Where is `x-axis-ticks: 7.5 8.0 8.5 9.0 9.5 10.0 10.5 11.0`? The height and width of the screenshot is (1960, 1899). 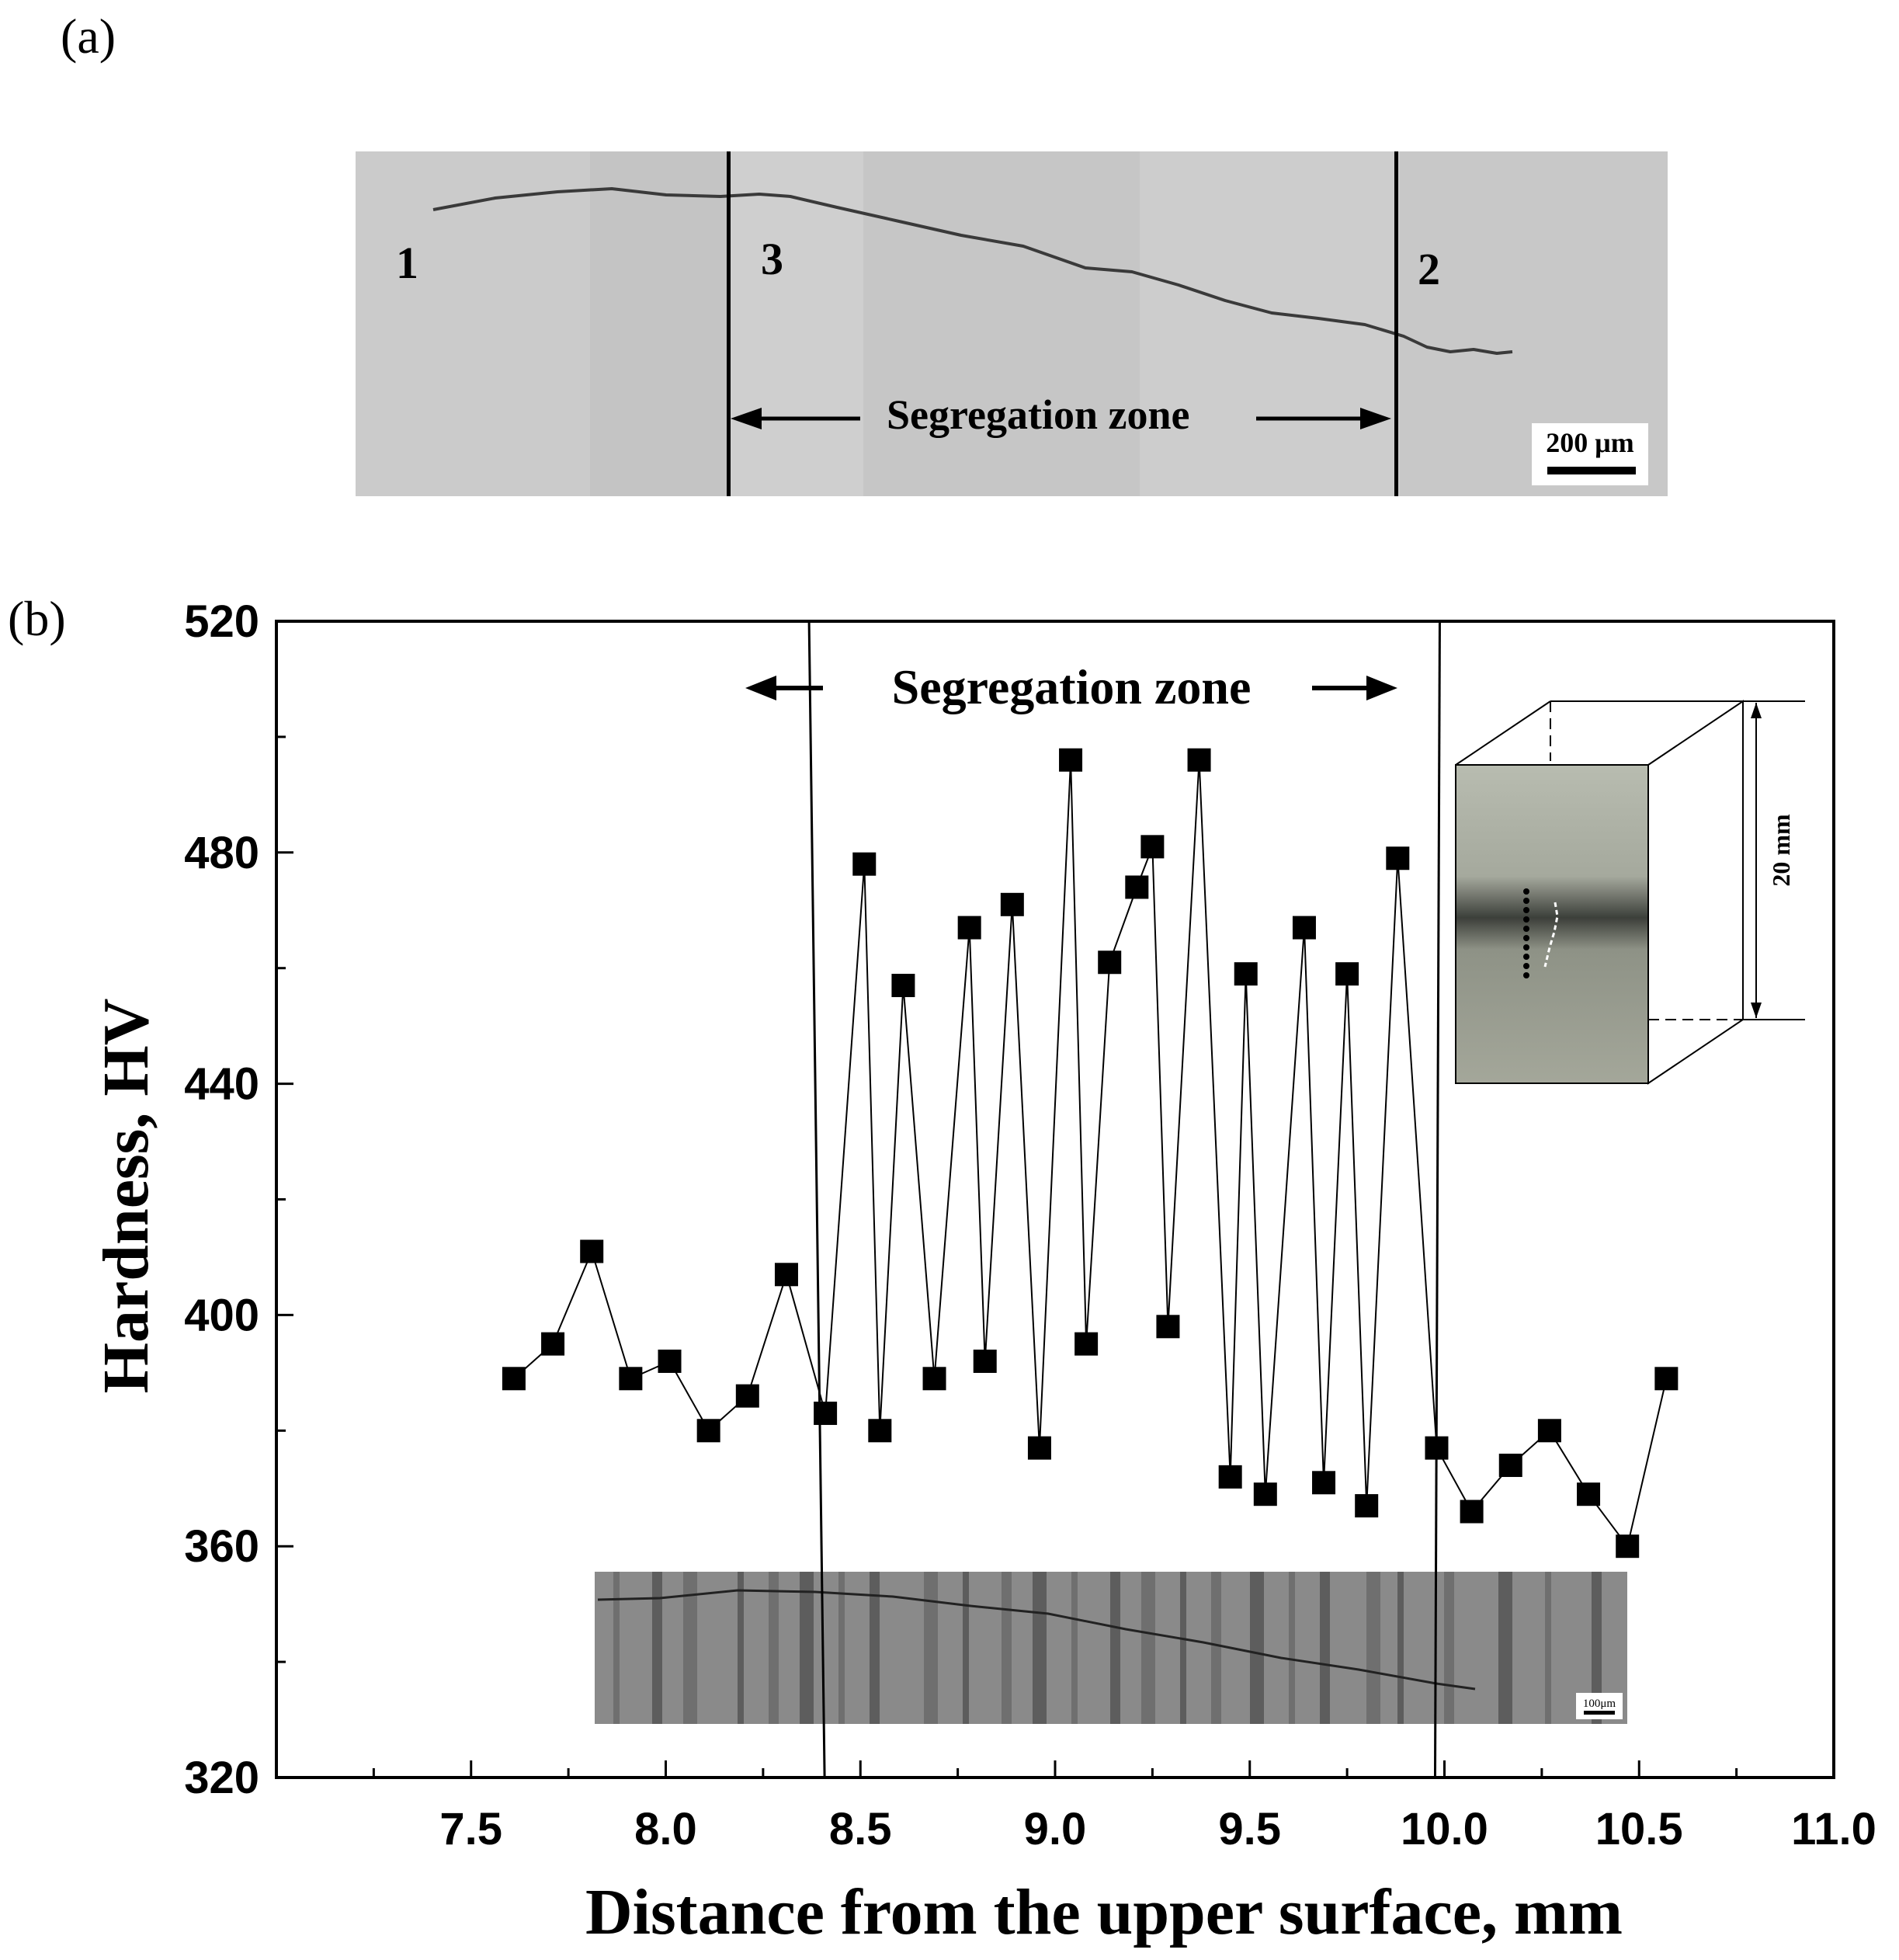 x-axis-ticks: 7.5 8.0 8.5 9.0 9.5 10.0 10.5 11.0 is located at coordinates (1075, 1807).